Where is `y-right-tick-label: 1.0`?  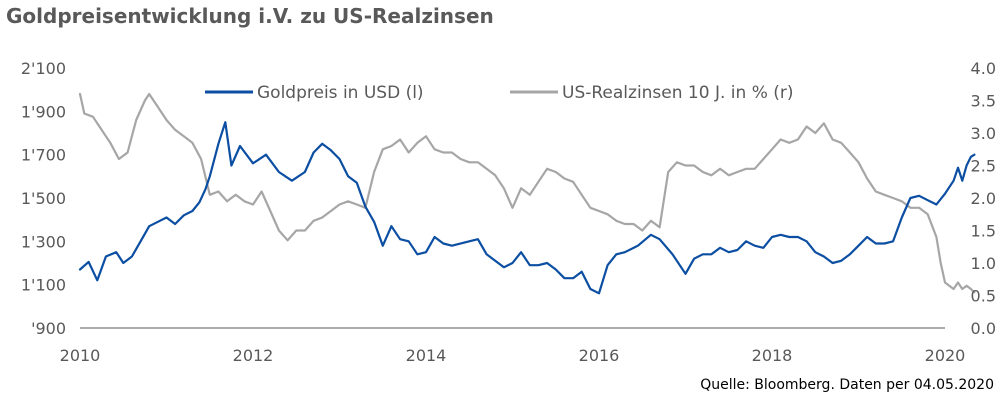 y-right-tick-label: 1.0 is located at coordinates (983, 263).